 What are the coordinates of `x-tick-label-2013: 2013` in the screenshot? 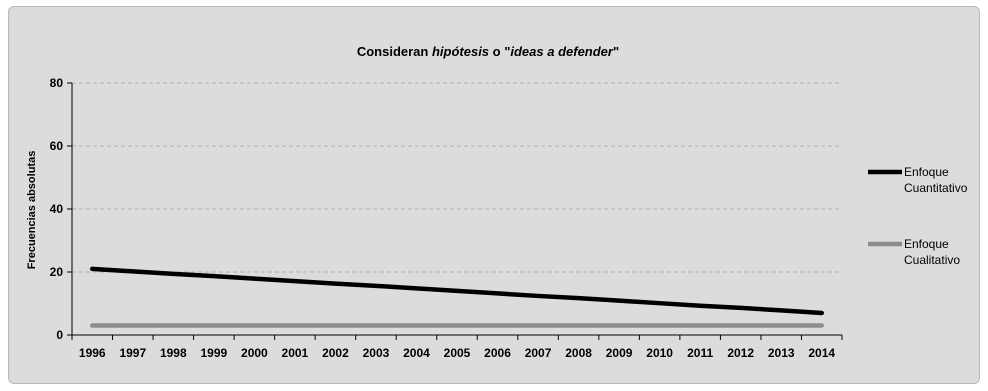 It's located at (781, 353).